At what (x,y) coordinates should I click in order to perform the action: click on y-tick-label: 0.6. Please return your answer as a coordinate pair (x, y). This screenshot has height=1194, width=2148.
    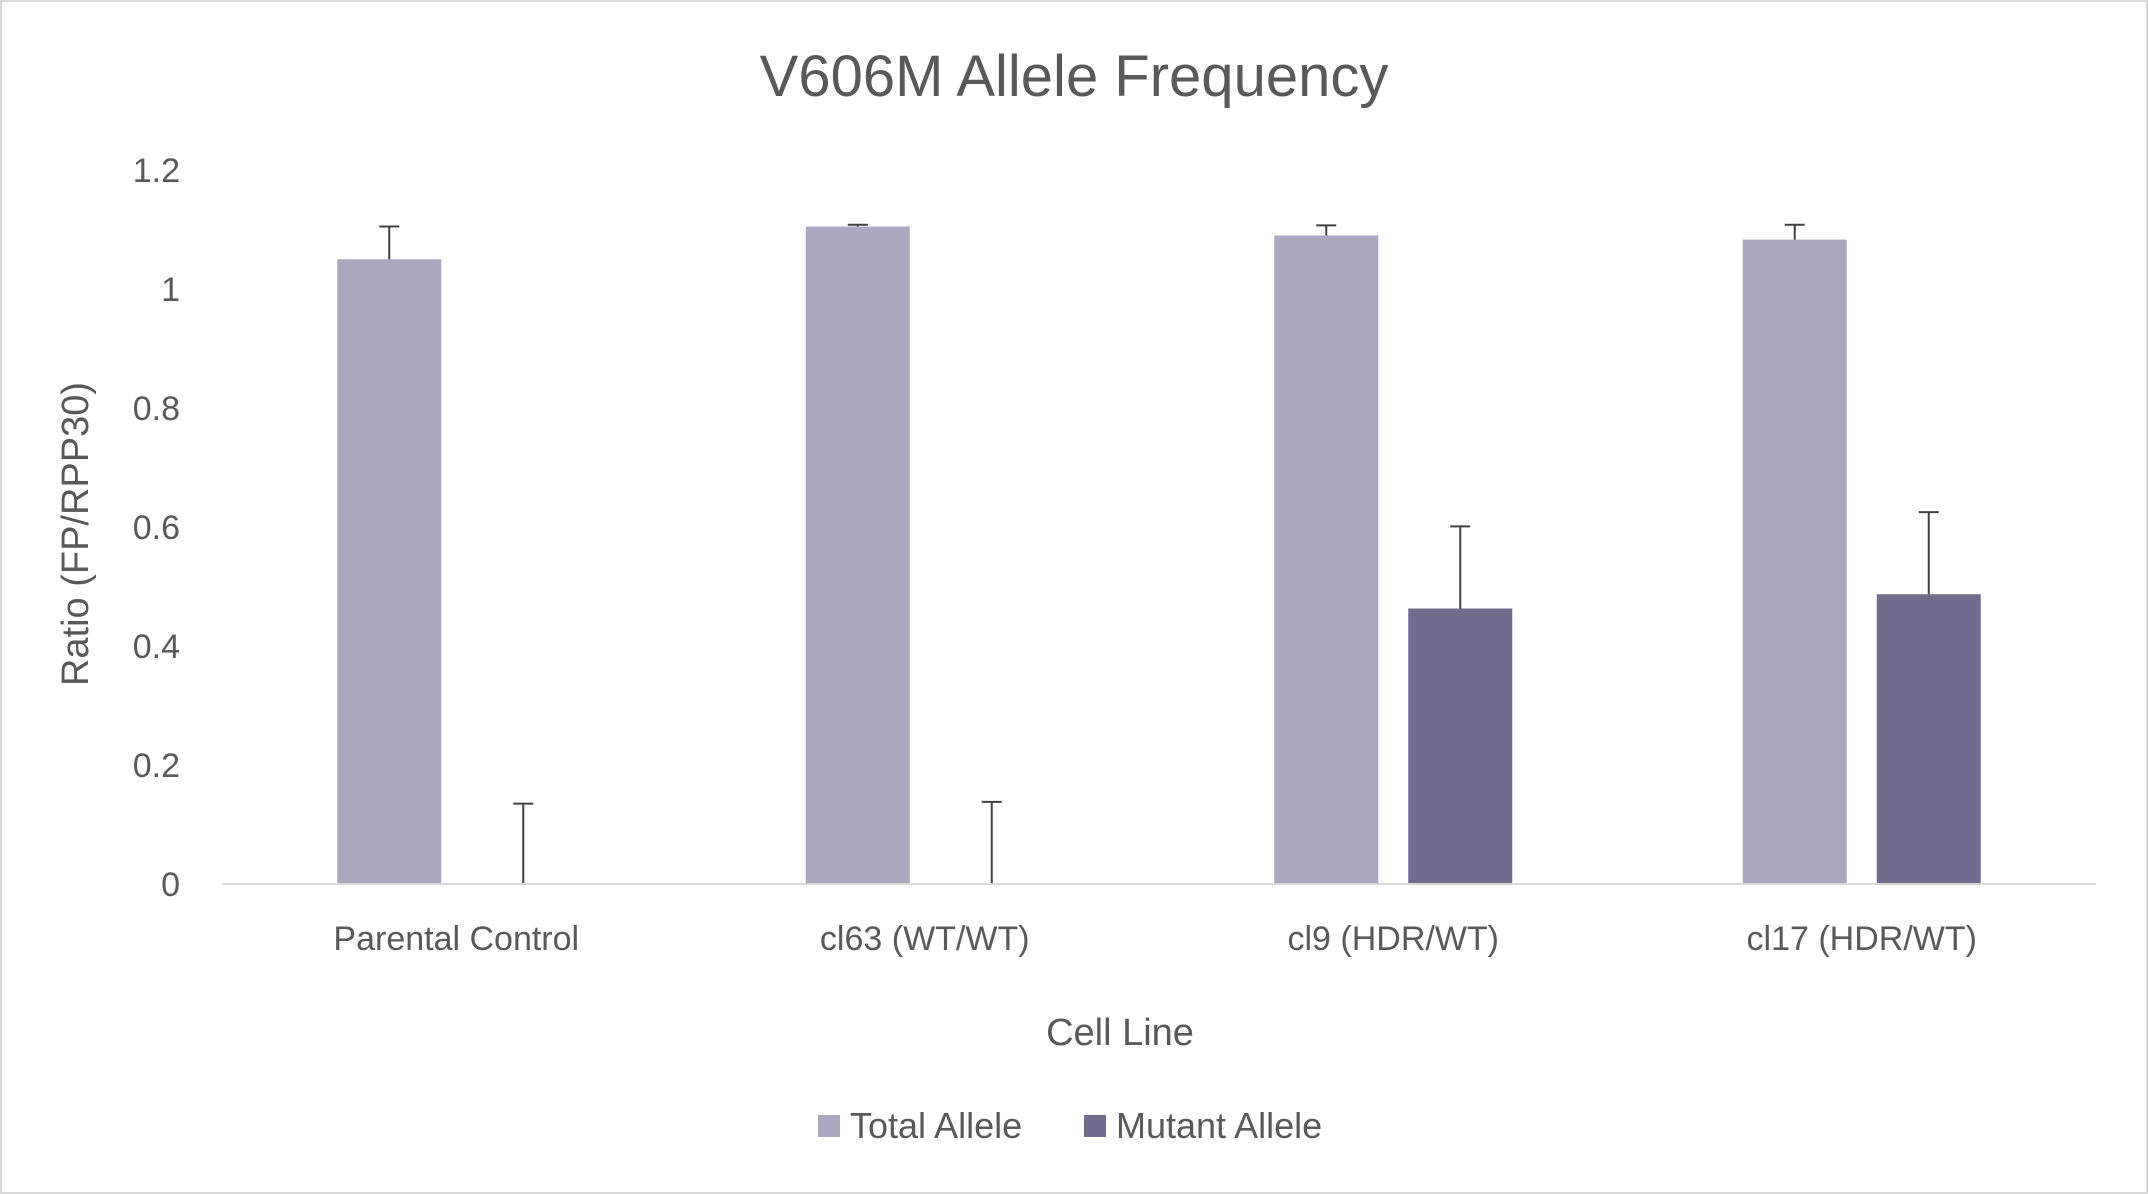
    Looking at the image, I should click on (156, 528).